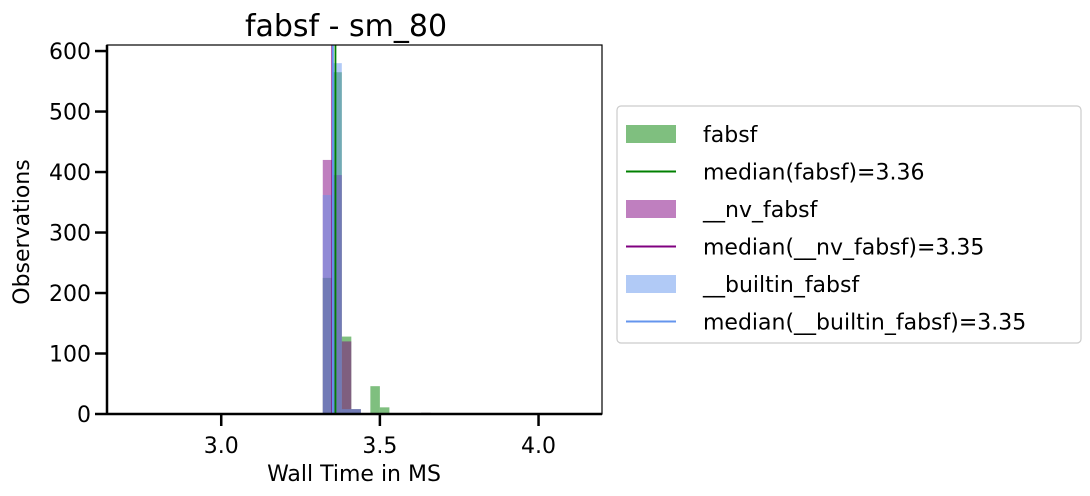 The height and width of the screenshot is (496, 1090). What do you see at coordinates (221, 446) in the screenshot?
I see `x-tick-label: 3.0` at bounding box center [221, 446].